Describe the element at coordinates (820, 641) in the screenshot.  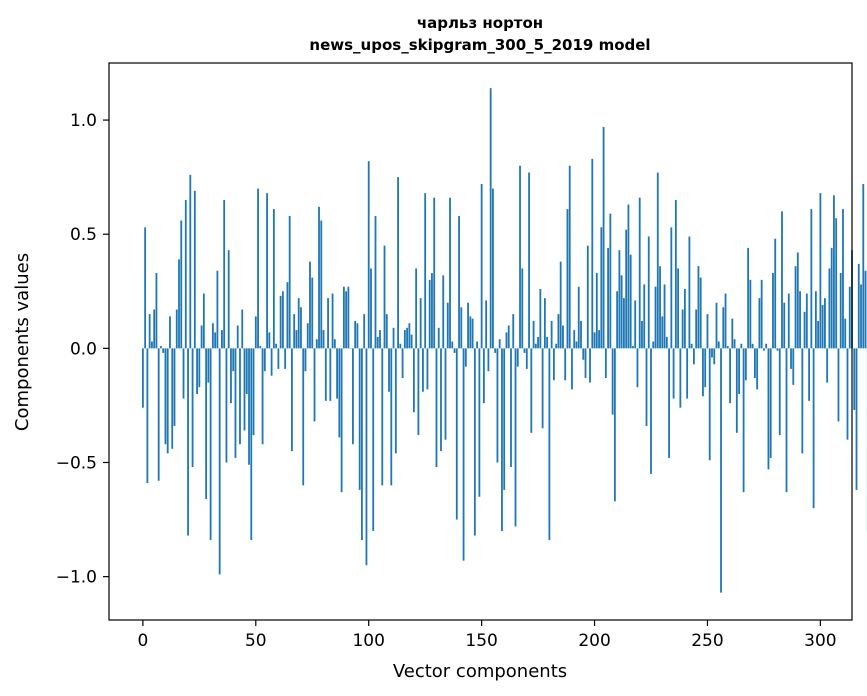
I see `x-tick-label: 300` at that location.